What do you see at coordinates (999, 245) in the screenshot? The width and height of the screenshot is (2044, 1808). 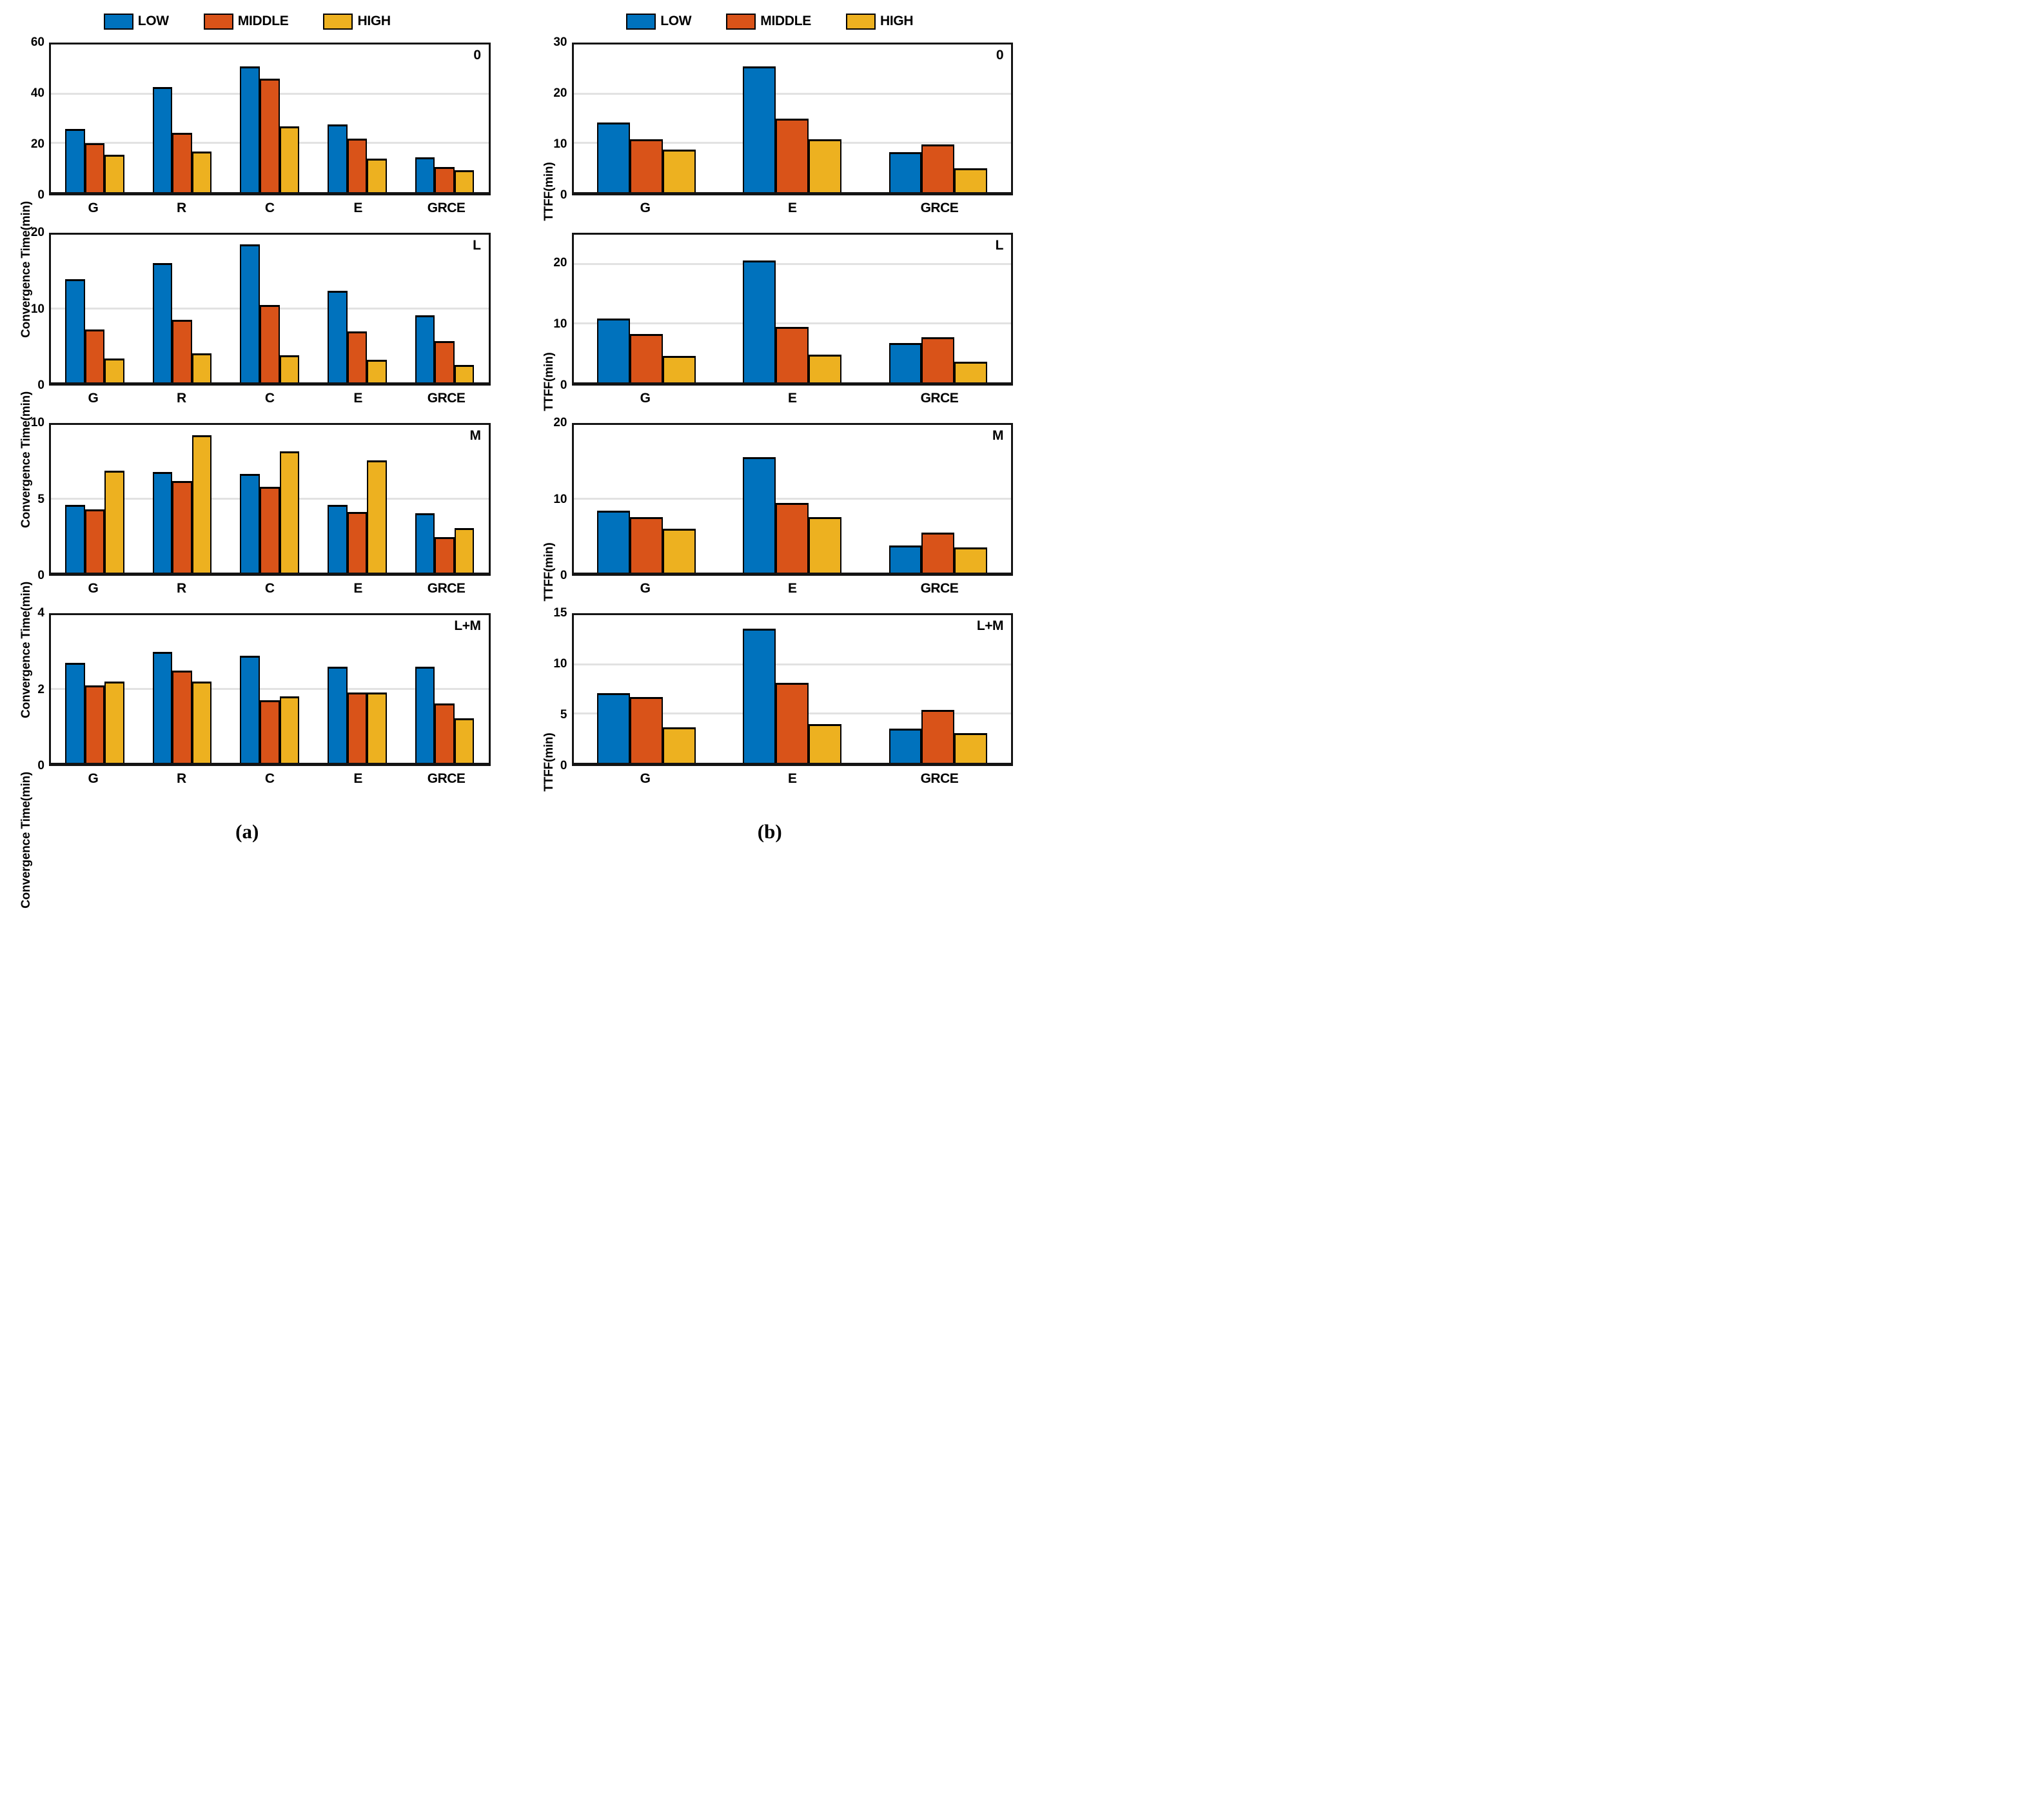 I see `panel-label: L` at bounding box center [999, 245].